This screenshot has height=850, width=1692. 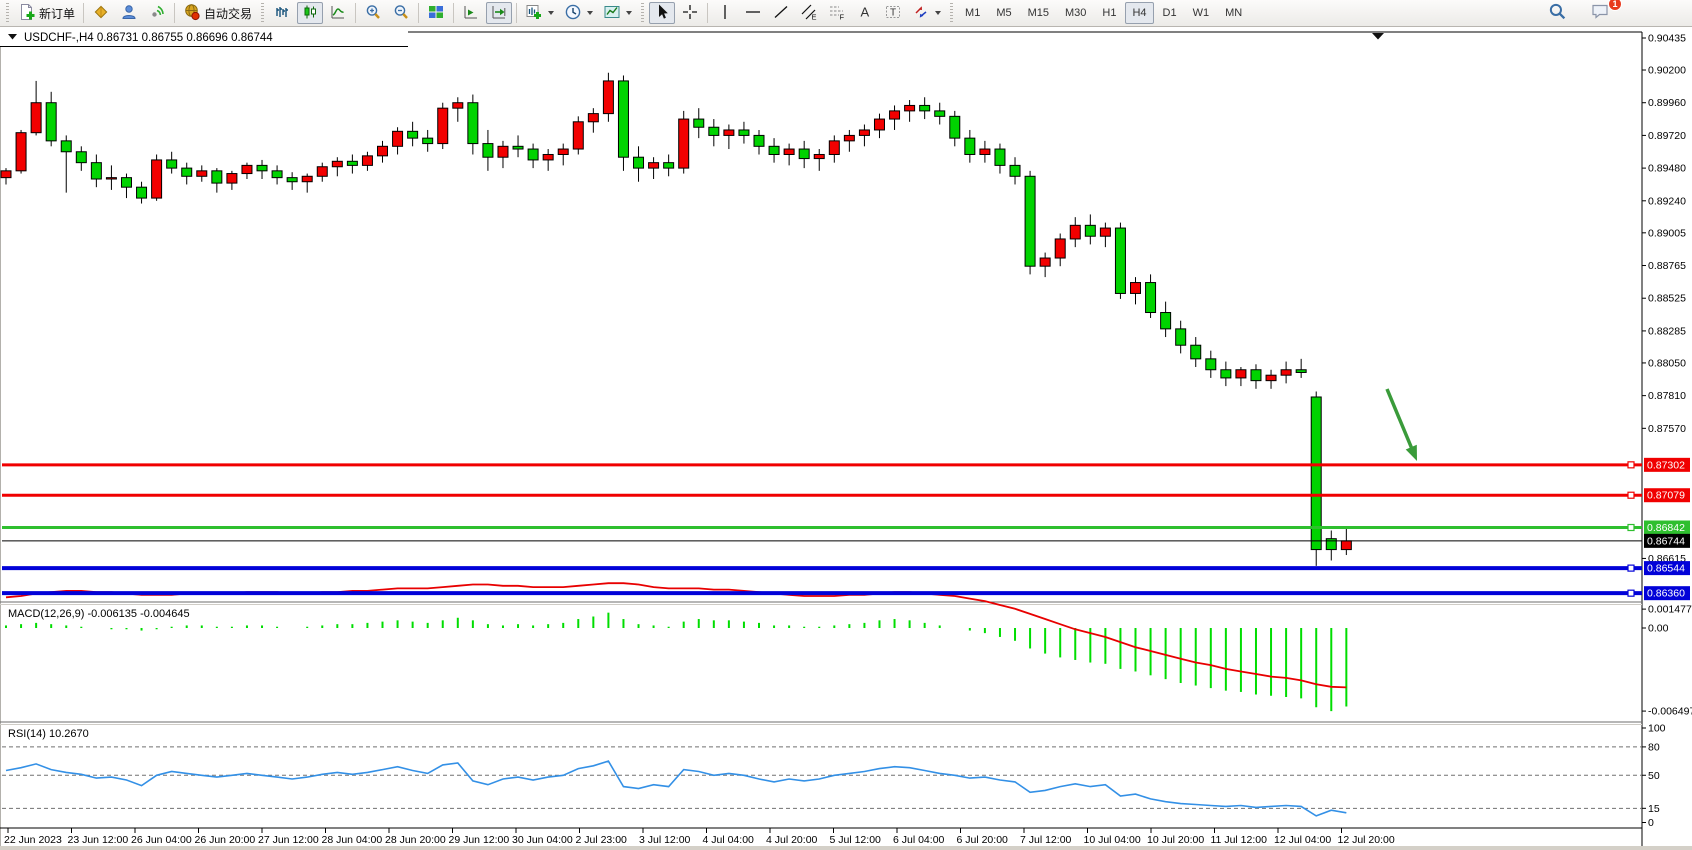 What do you see at coordinates (662, 13) in the screenshot?
I see `cursor-button` at bounding box center [662, 13].